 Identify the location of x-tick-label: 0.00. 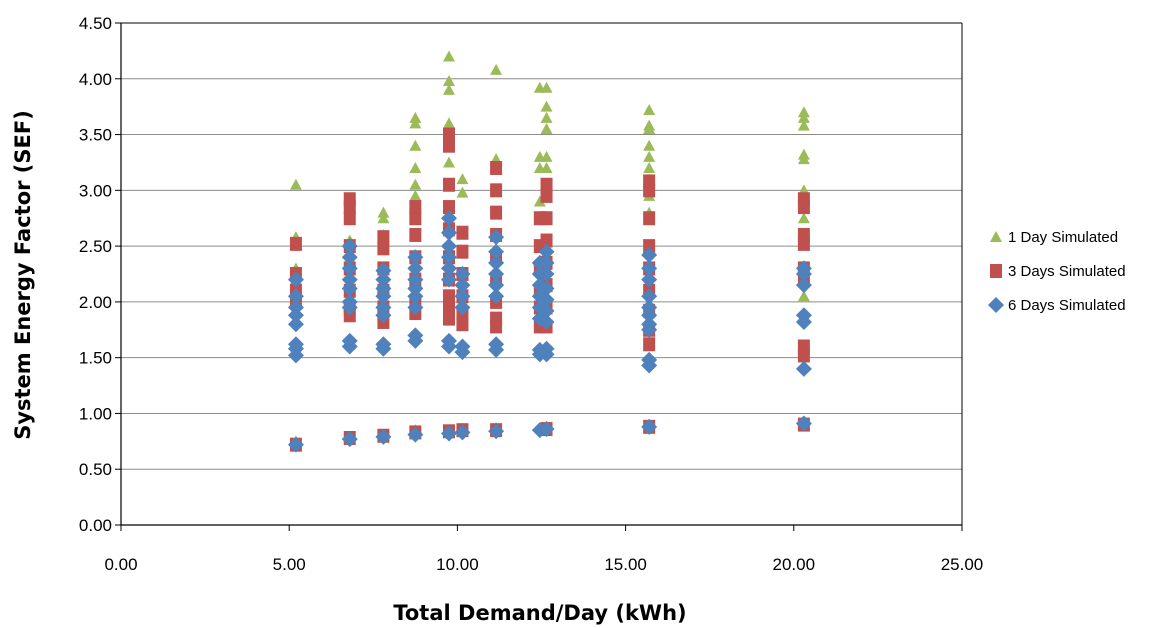
(120, 564).